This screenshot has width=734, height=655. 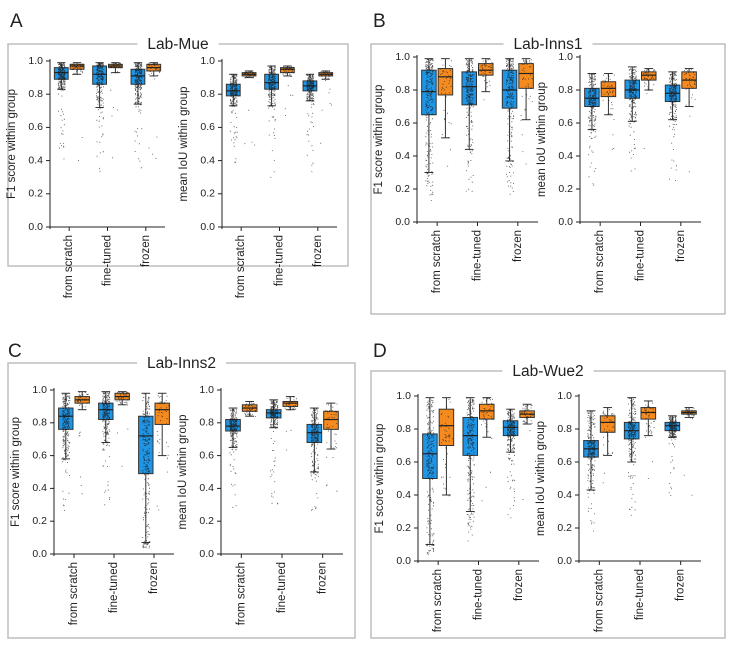 What do you see at coordinates (379, 21) in the screenshot?
I see `panel-letter: B` at bounding box center [379, 21].